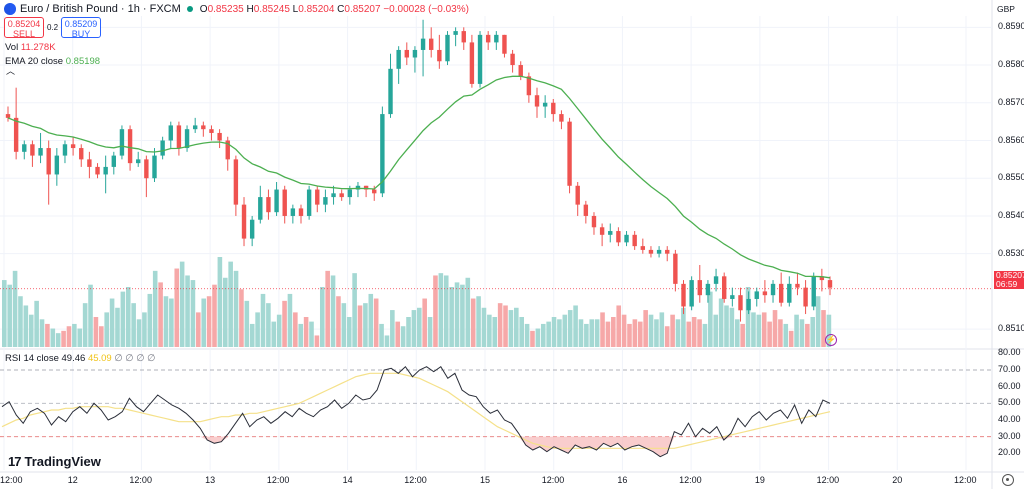 The image size is (1024, 489). I want to click on currency-label: GBP, so click(1006, 9).